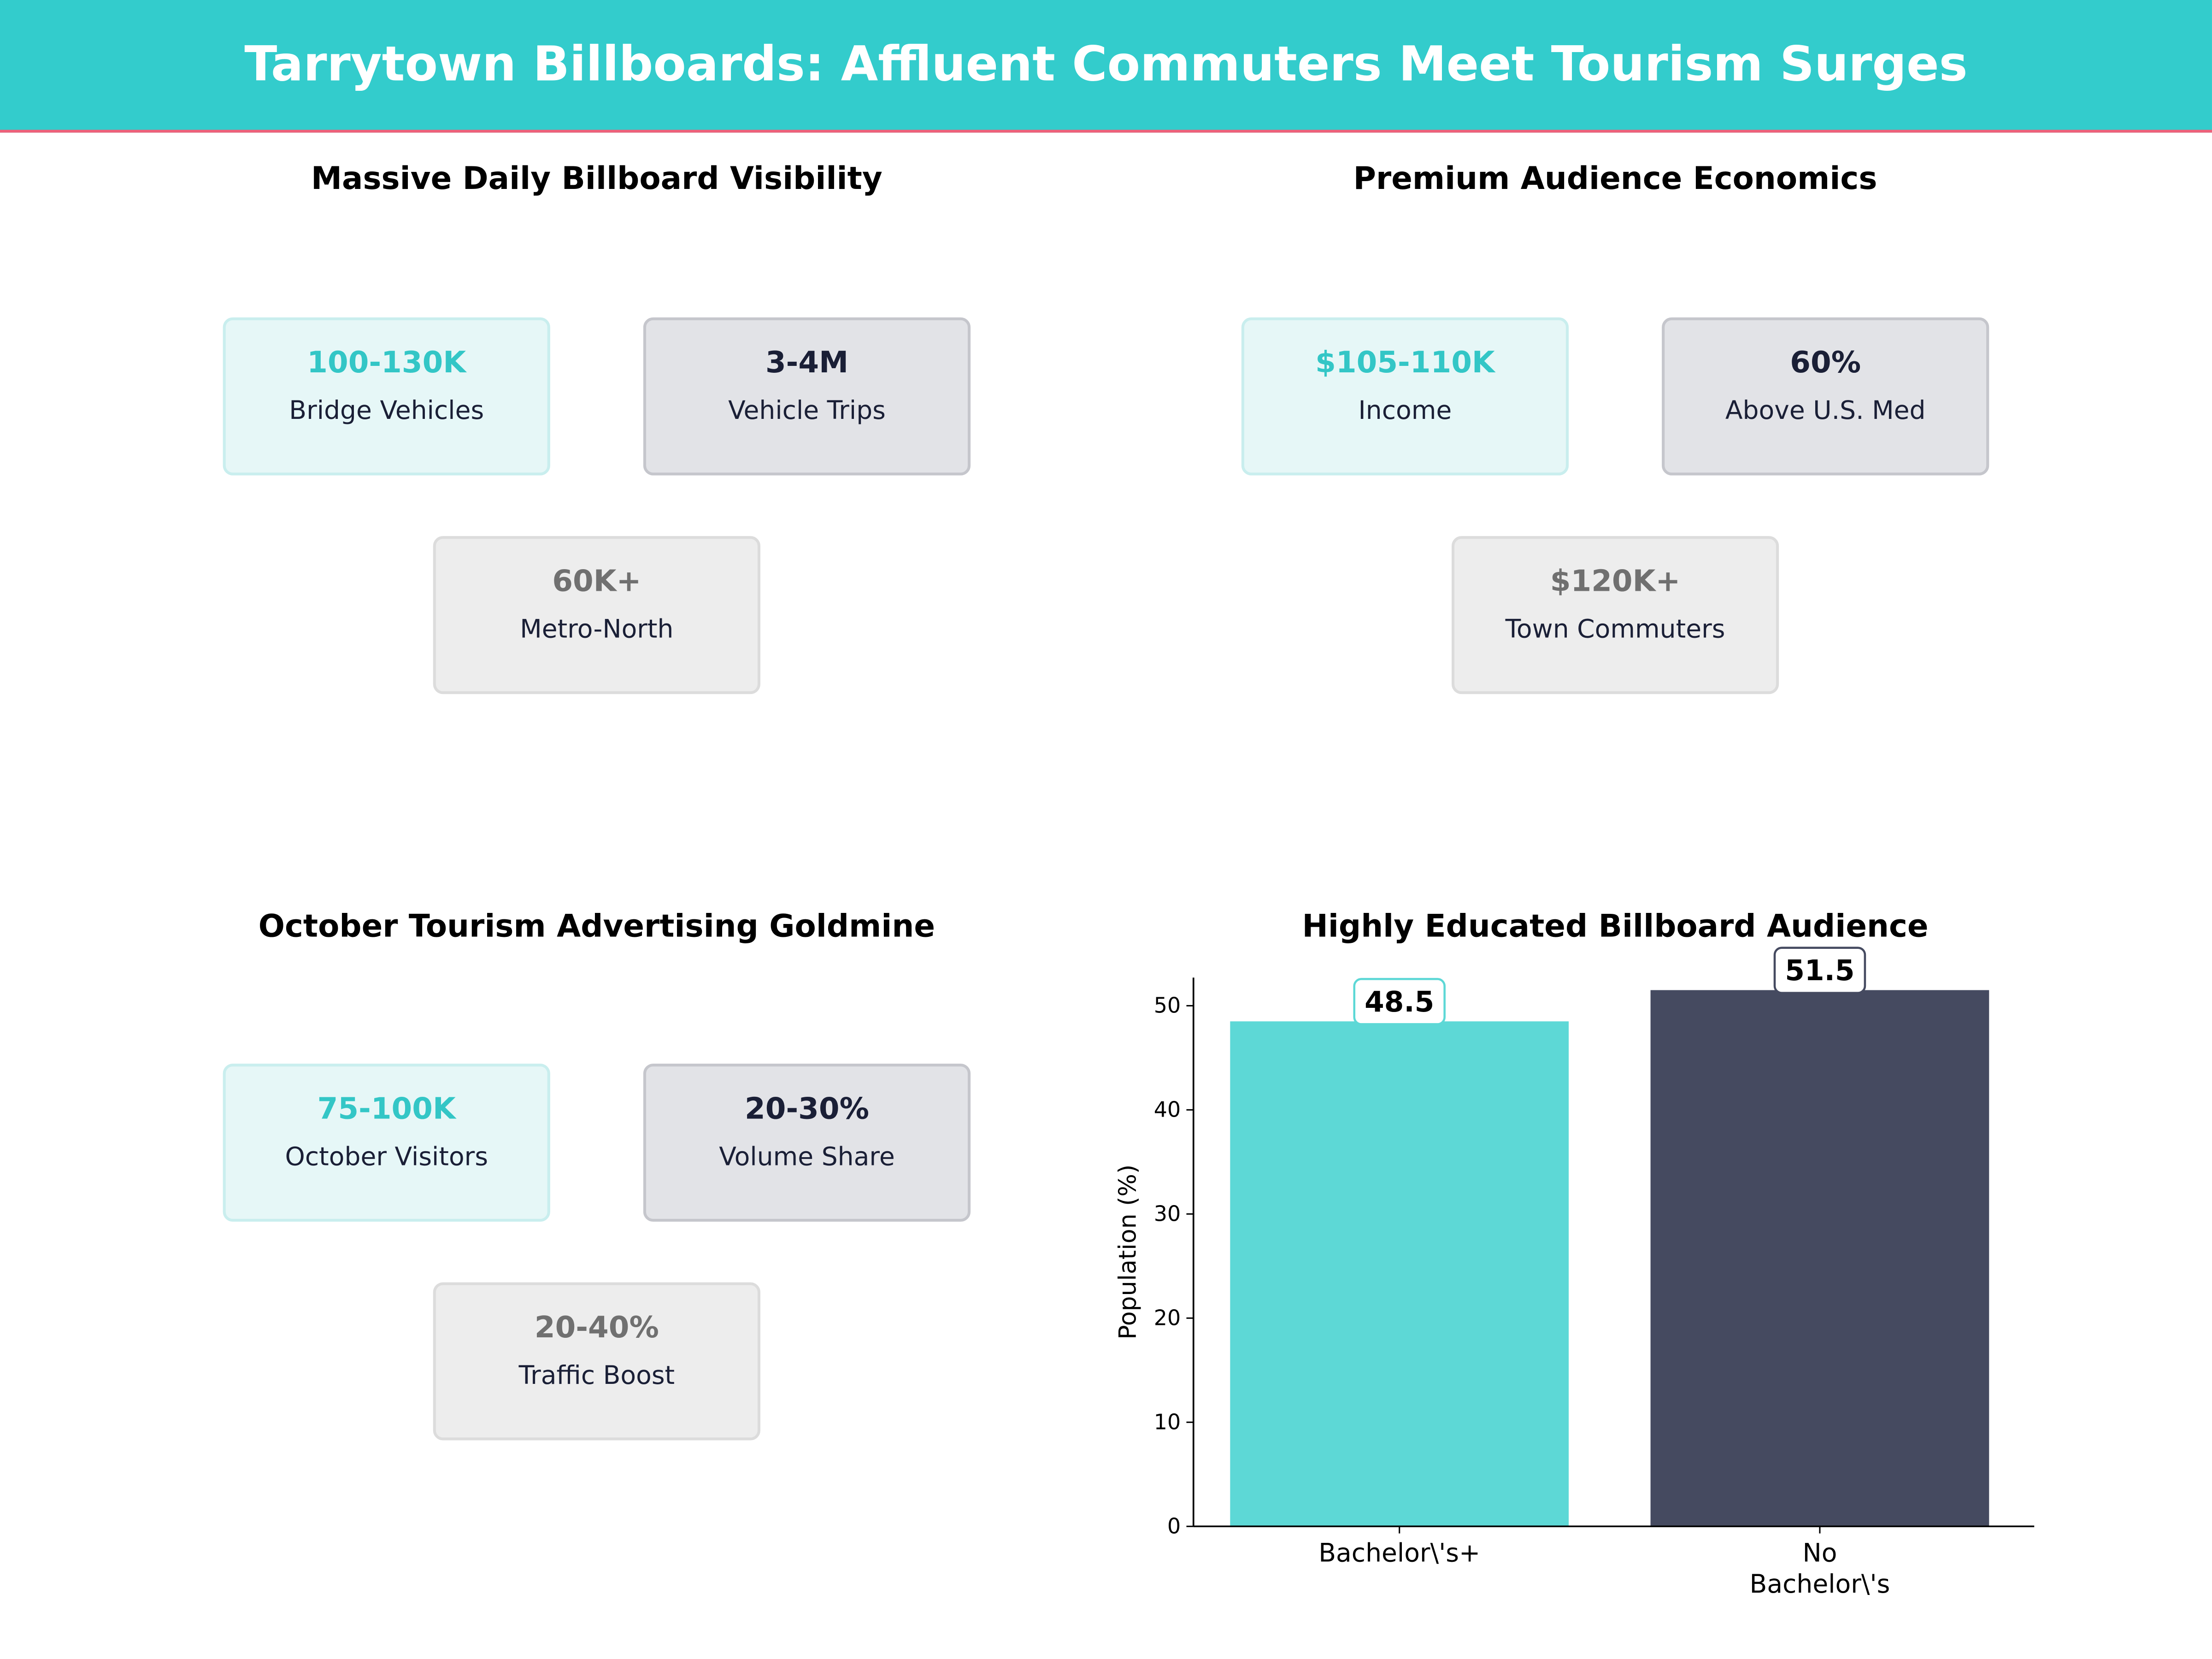 This screenshot has height=1659, width=2212. What do you see at coordinates (1405, 411) in the screenshot?
I see `stat-label: Income` at bounding box center [1405, 411].